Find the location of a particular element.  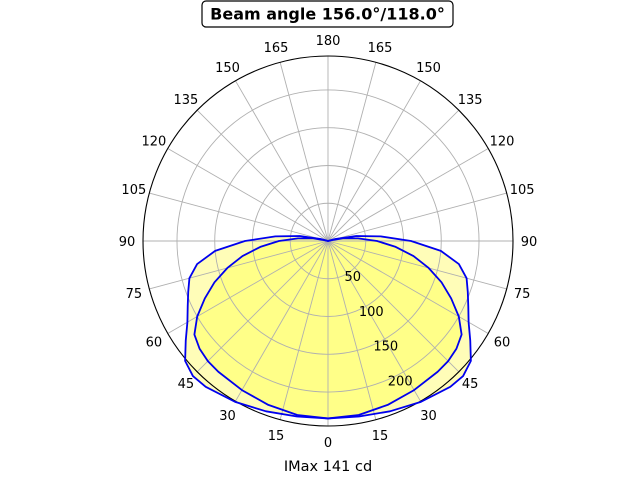

x-axis-label: IMax 141 cd is located at coordinates (328, 467).